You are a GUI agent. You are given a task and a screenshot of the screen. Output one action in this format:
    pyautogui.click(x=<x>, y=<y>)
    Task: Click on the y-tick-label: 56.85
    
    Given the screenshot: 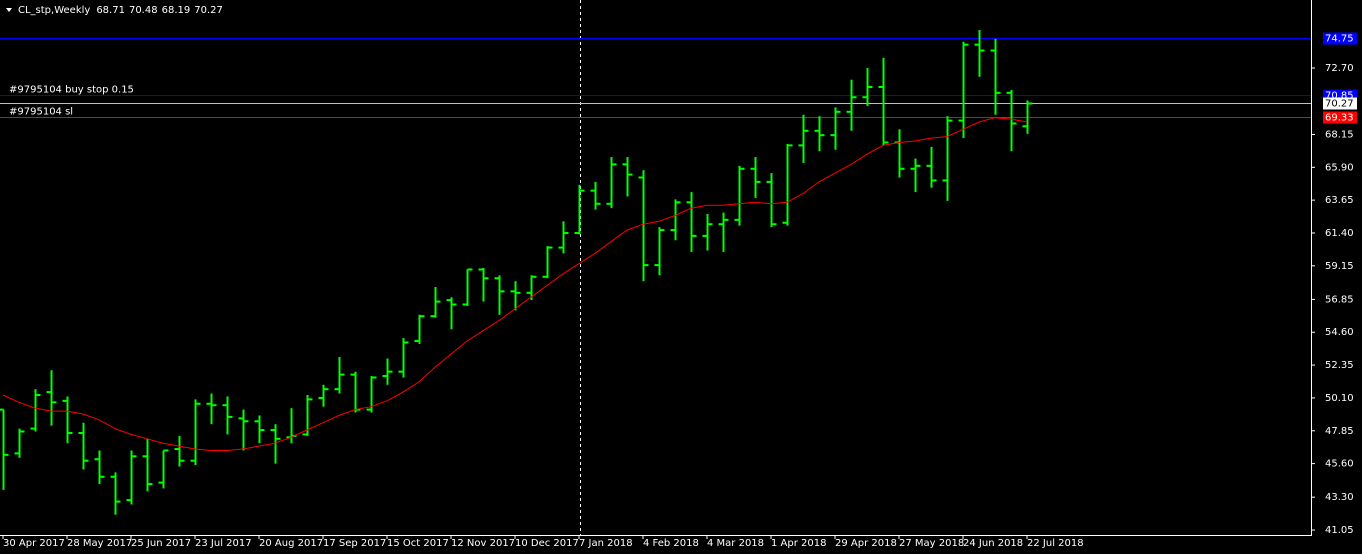 What is the action you would take?
    pyautogui.click(x=1339, y=299)
    